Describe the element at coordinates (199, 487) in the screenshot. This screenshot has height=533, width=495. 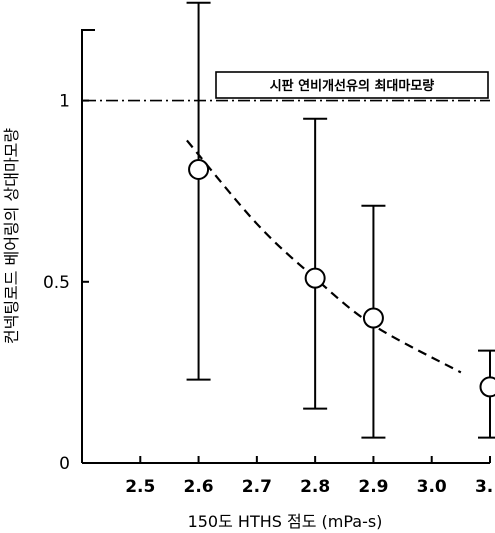
I see `x-tick-label: 2.6` at that location.